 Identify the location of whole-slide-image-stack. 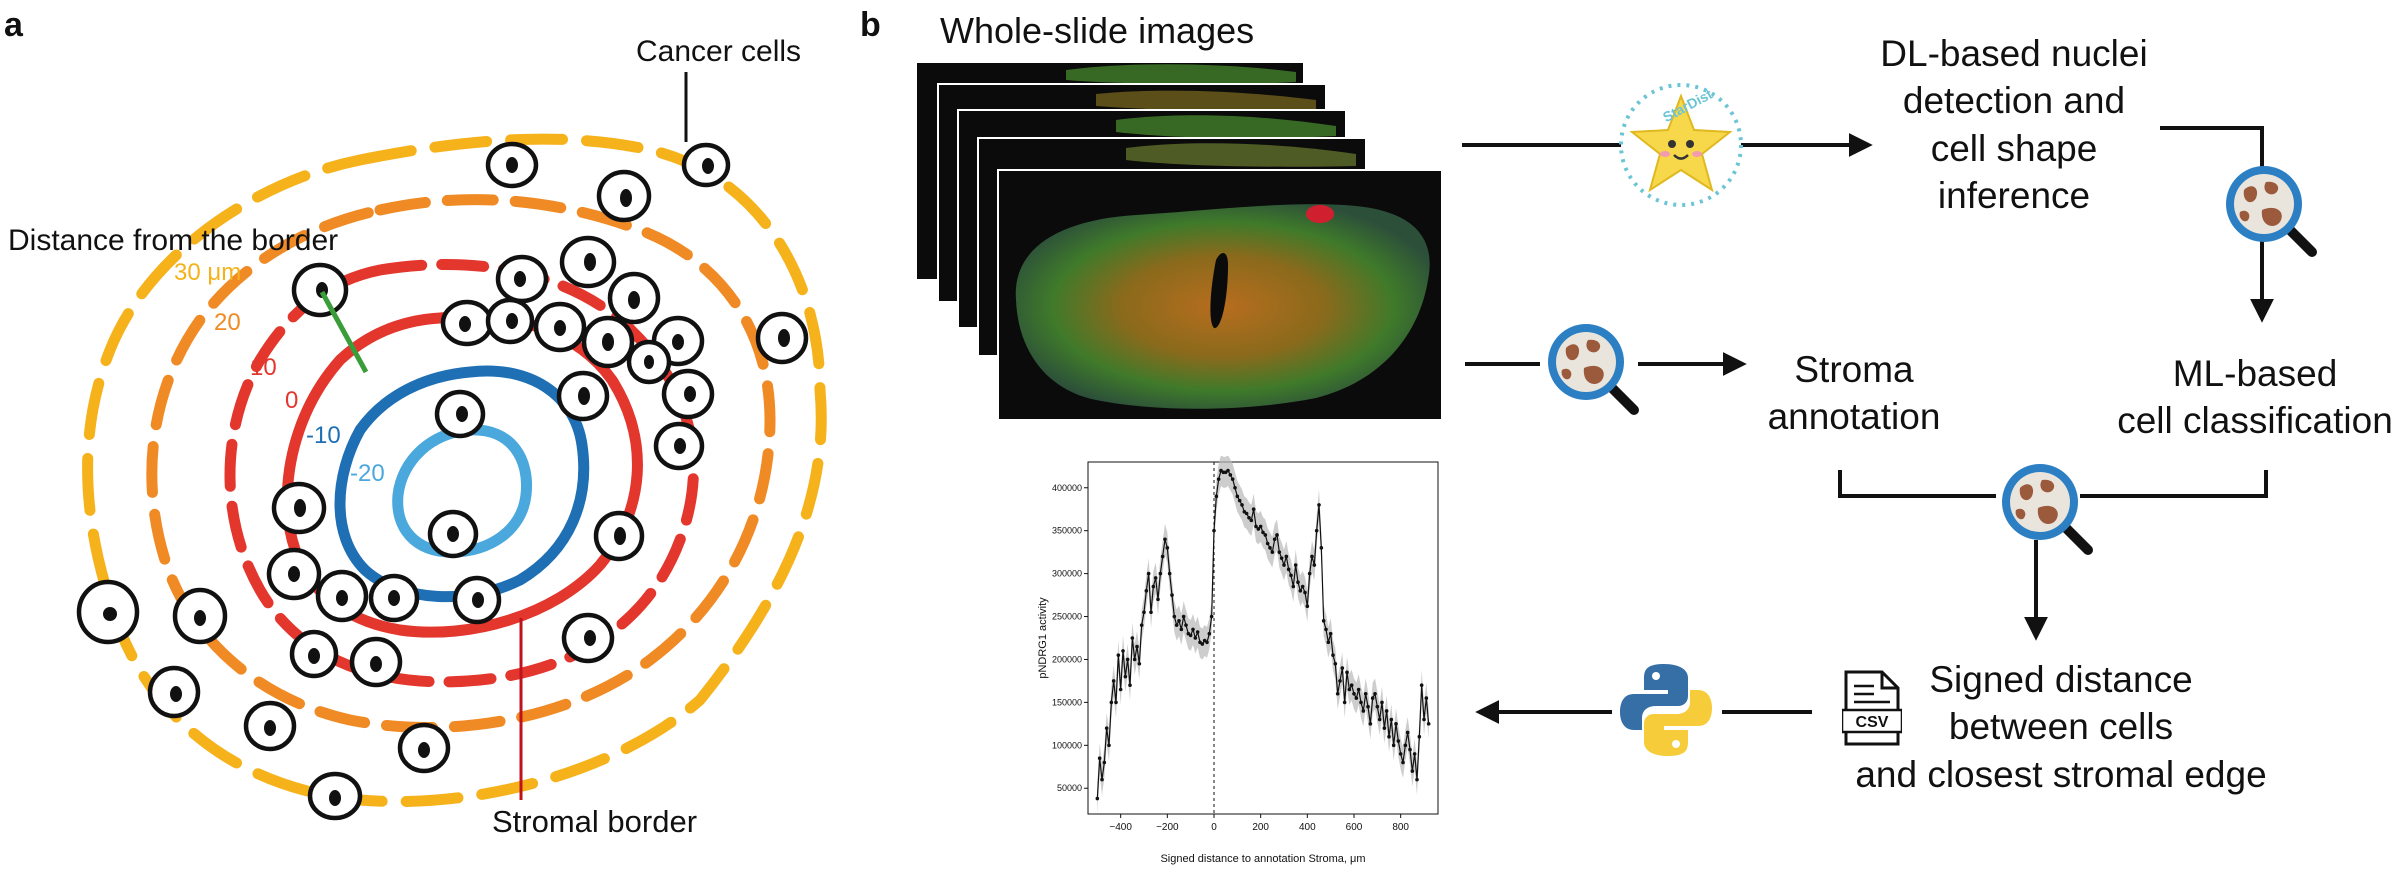
(1179, 240).